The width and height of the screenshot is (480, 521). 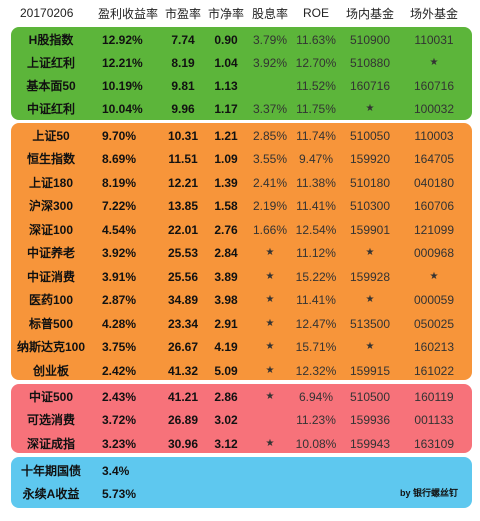 I want to click on index-name: 基本面50, so click(x=51, y=86).